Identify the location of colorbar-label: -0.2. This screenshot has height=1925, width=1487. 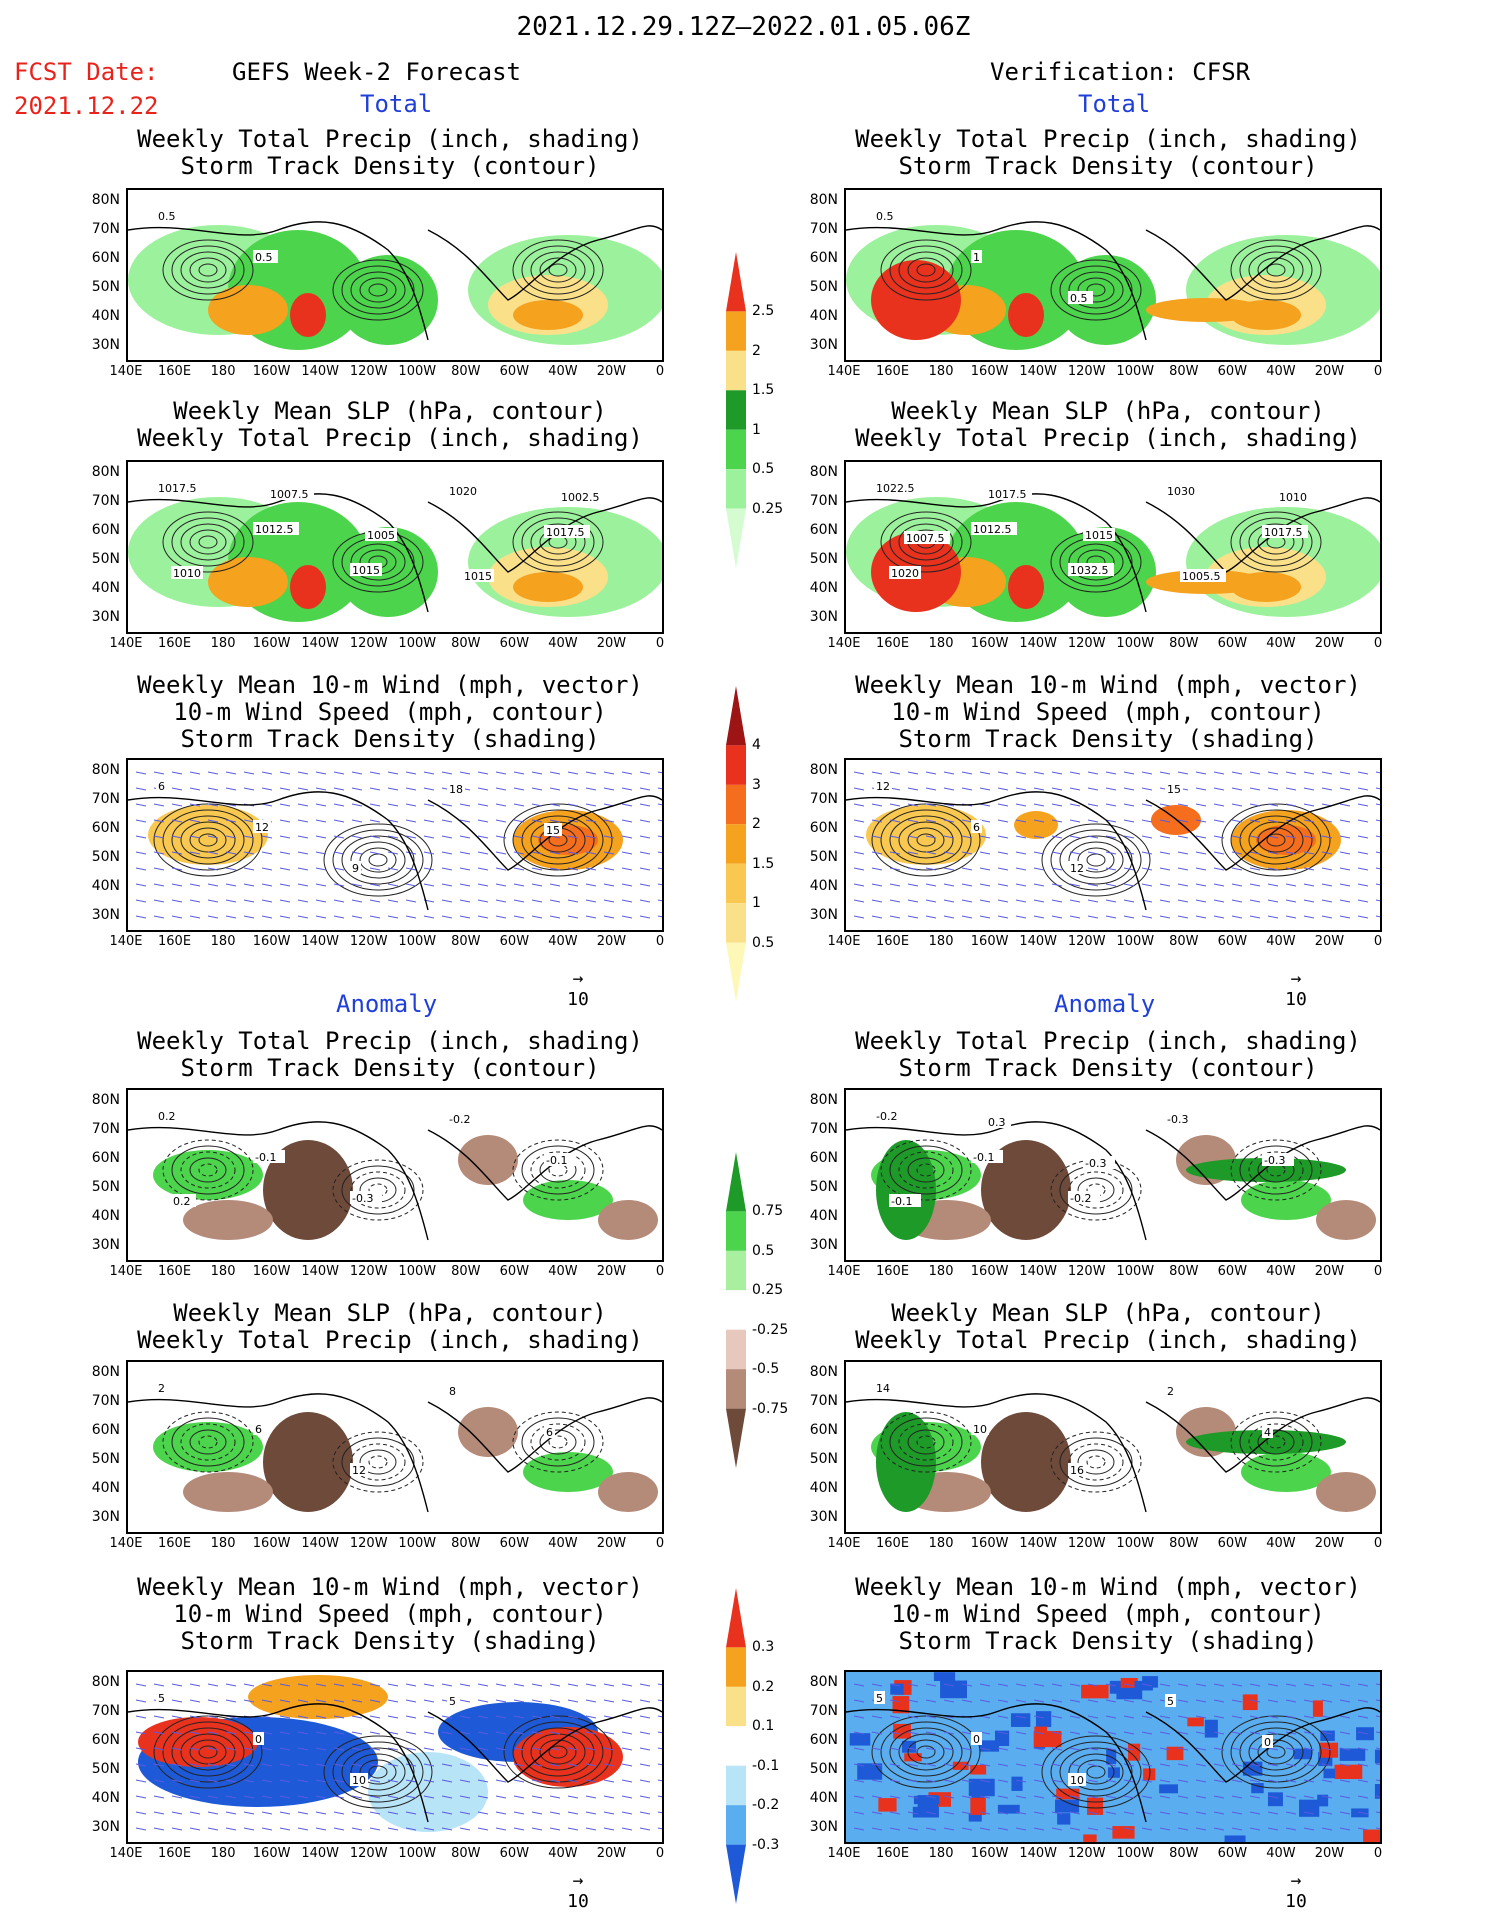
(766, 1805).